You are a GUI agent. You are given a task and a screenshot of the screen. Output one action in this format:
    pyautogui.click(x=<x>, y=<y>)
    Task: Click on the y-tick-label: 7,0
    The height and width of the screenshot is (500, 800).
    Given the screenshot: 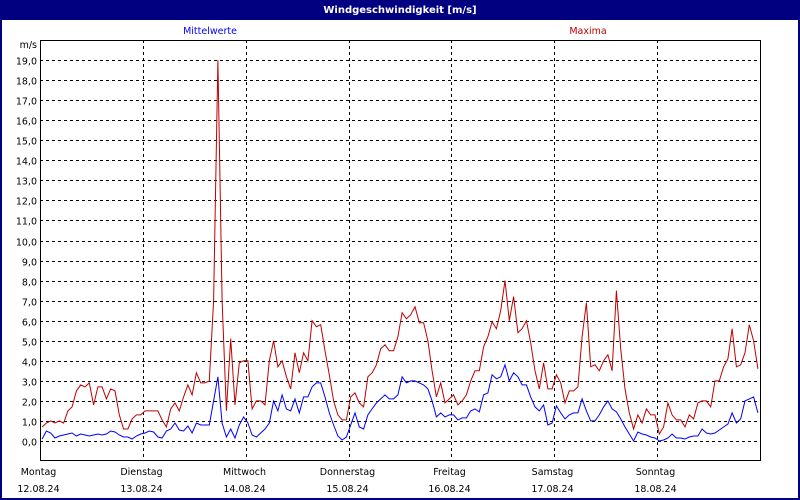 What is the action you would take?
    pyautogui.click(x=29, y=303)
    